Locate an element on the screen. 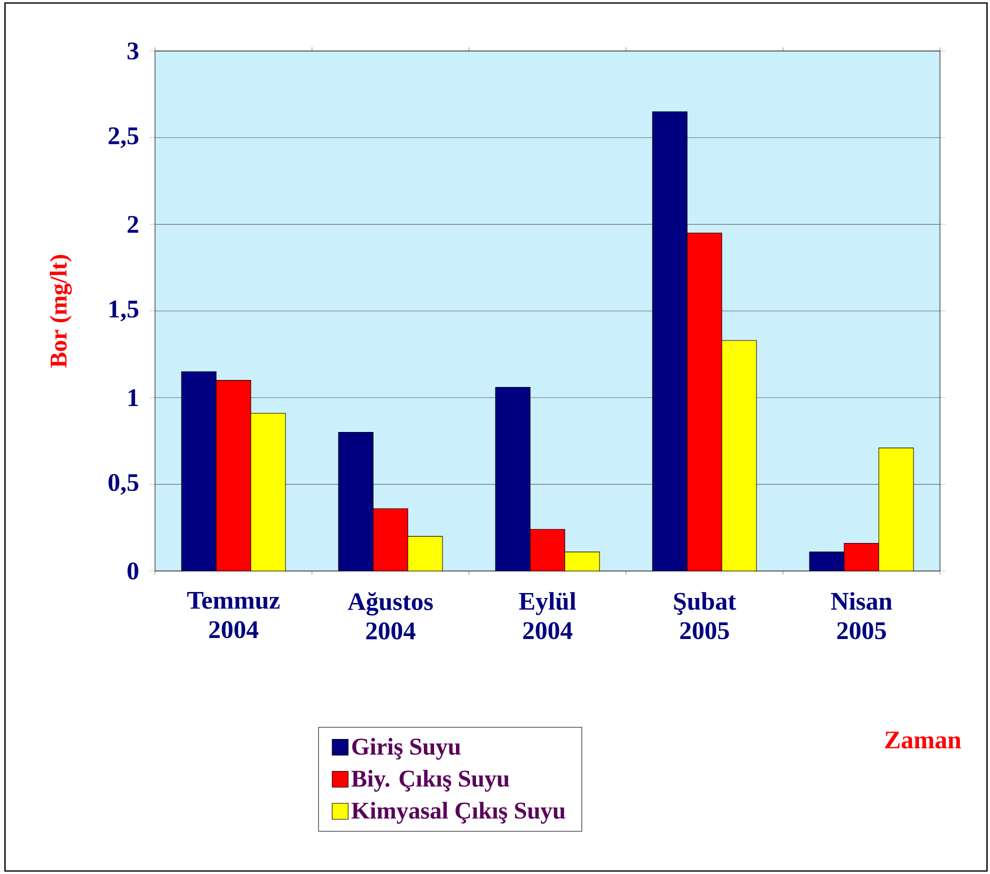 The height and width of the screenshot is (874, 990). y-tick-label: 2 is located at coordinates (133, 224).